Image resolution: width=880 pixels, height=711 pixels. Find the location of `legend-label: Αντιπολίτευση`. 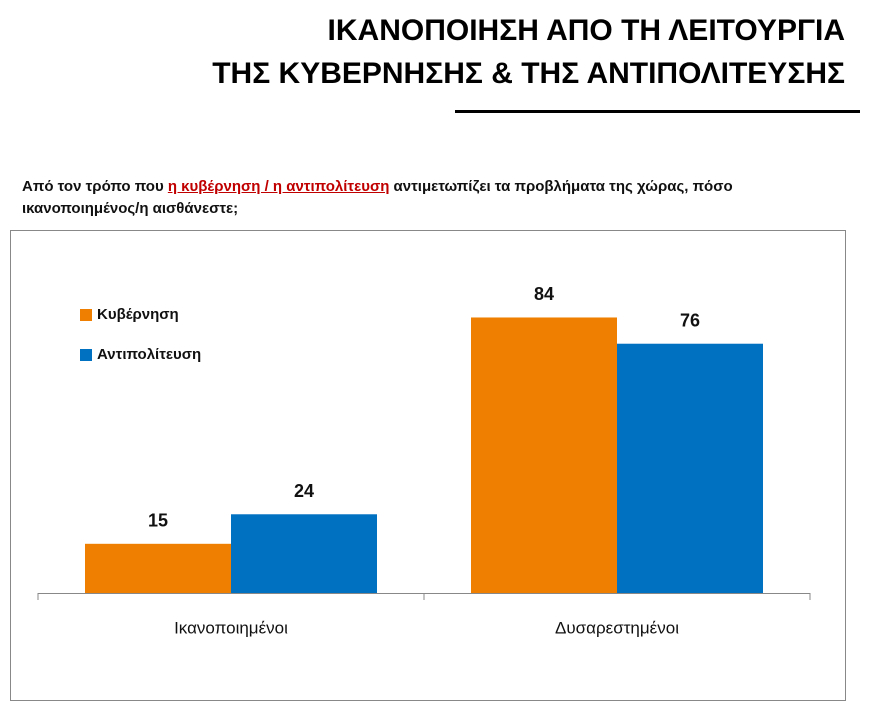

legend-label: Αντιπολίτευση is located at coordinates (149, 354).